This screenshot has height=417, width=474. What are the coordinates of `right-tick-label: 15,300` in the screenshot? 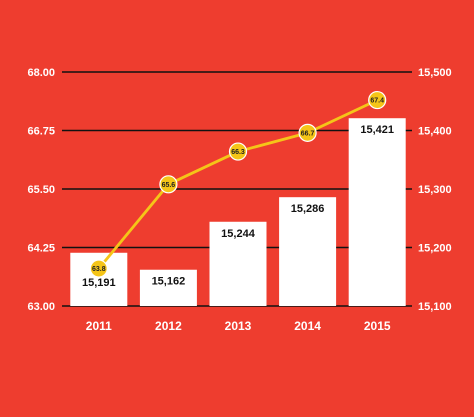 It's located at (435, 190).